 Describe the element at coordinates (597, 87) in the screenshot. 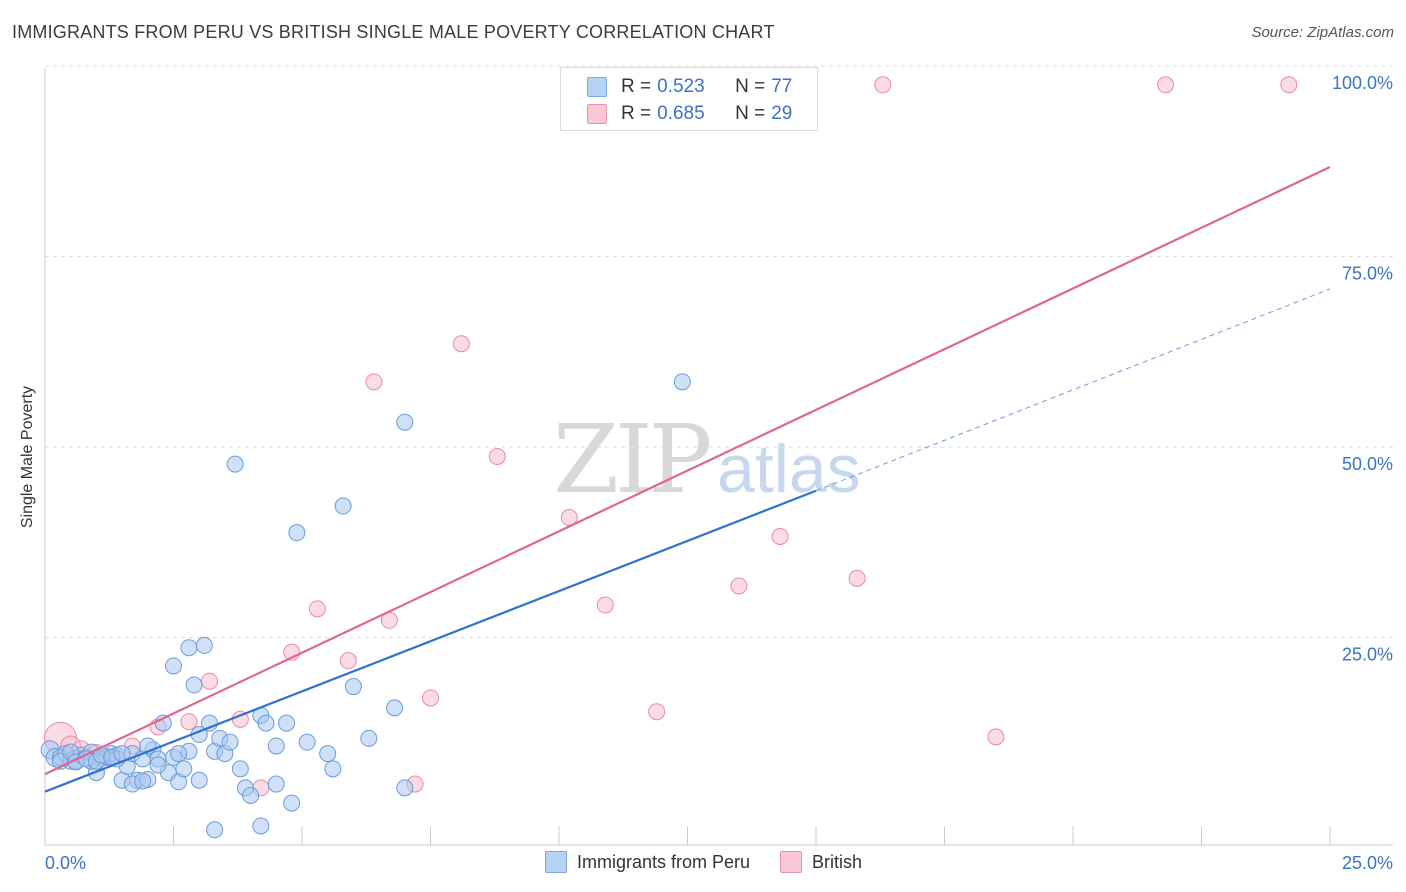

I see `peru-swatch` at that location.